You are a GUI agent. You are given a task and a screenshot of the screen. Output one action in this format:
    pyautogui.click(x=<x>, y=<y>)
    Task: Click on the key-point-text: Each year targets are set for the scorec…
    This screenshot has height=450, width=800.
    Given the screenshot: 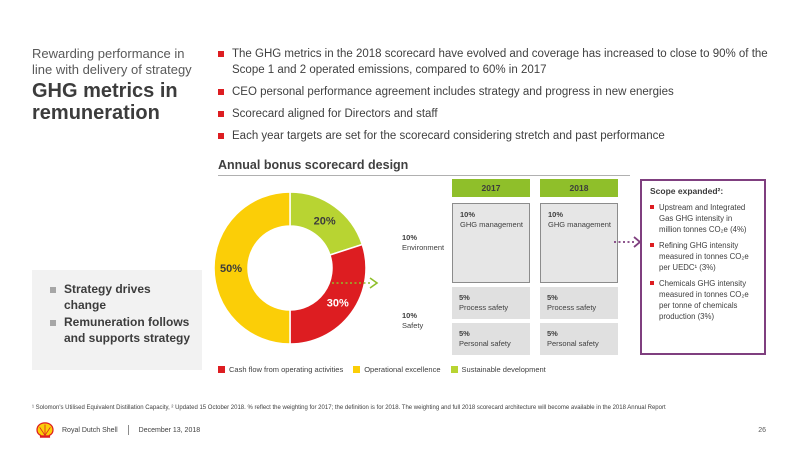 What is the action you would take?
    pyautogui.click(x=448, y=136)
    